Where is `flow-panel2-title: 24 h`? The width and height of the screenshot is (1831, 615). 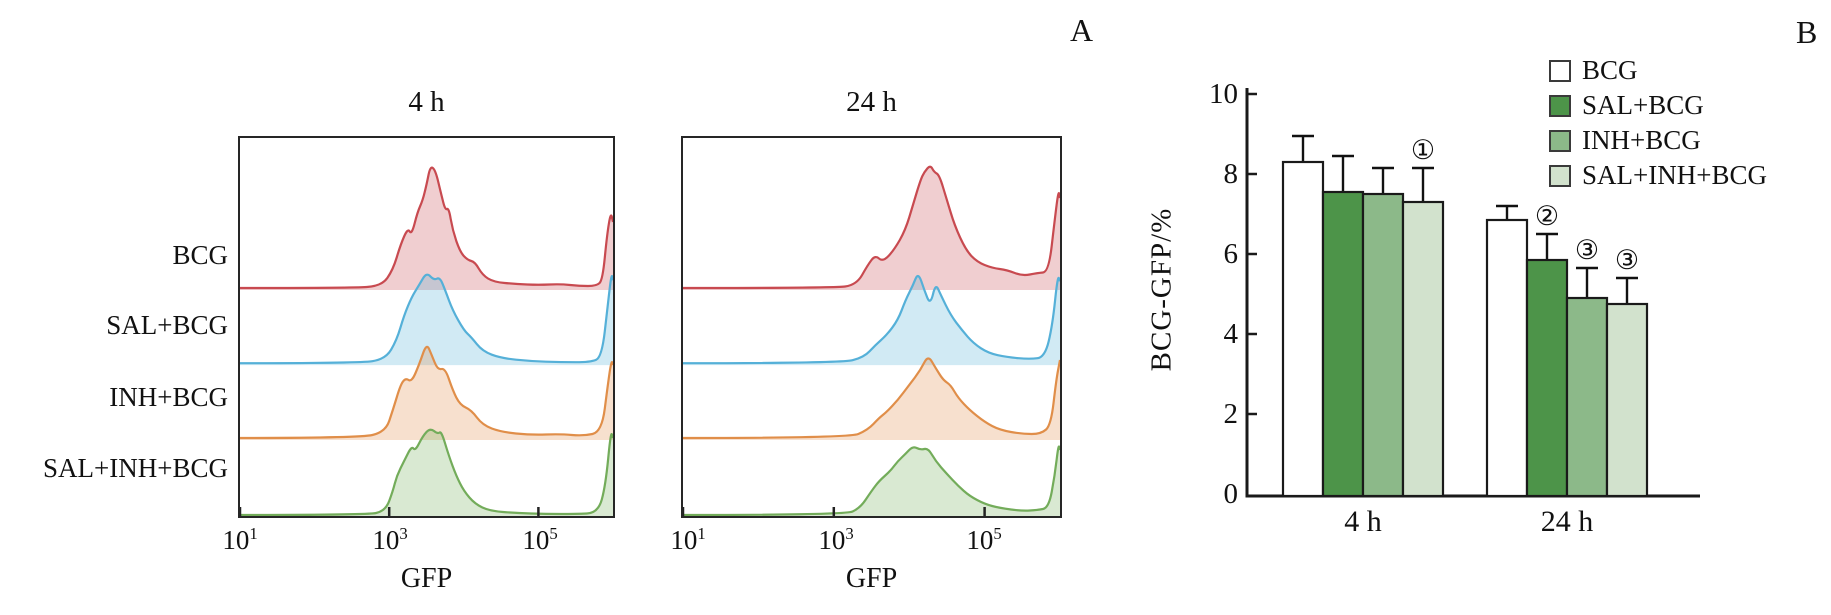 flow-panel2-title: 24 h is located at coordinates (871, 102).